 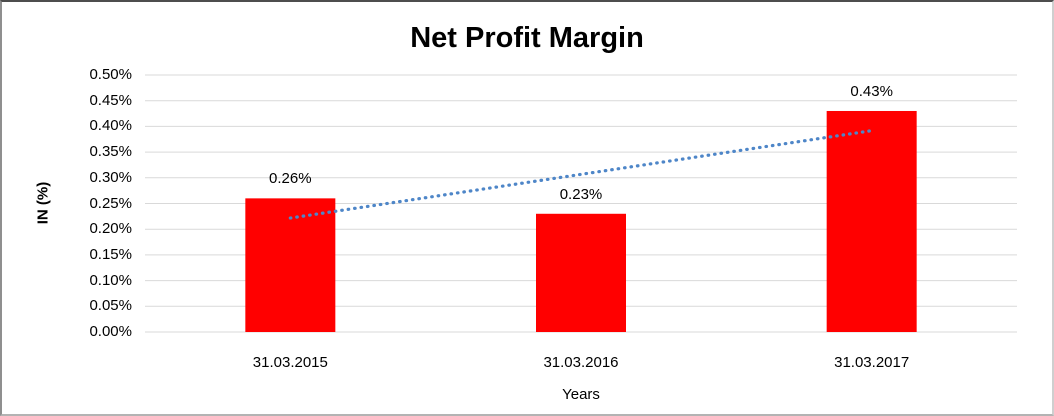 What do you see at coordinates (290, 179) in the screenshot?
I see `bar-value-label: 0.26%` at bounding box center [290, 179].